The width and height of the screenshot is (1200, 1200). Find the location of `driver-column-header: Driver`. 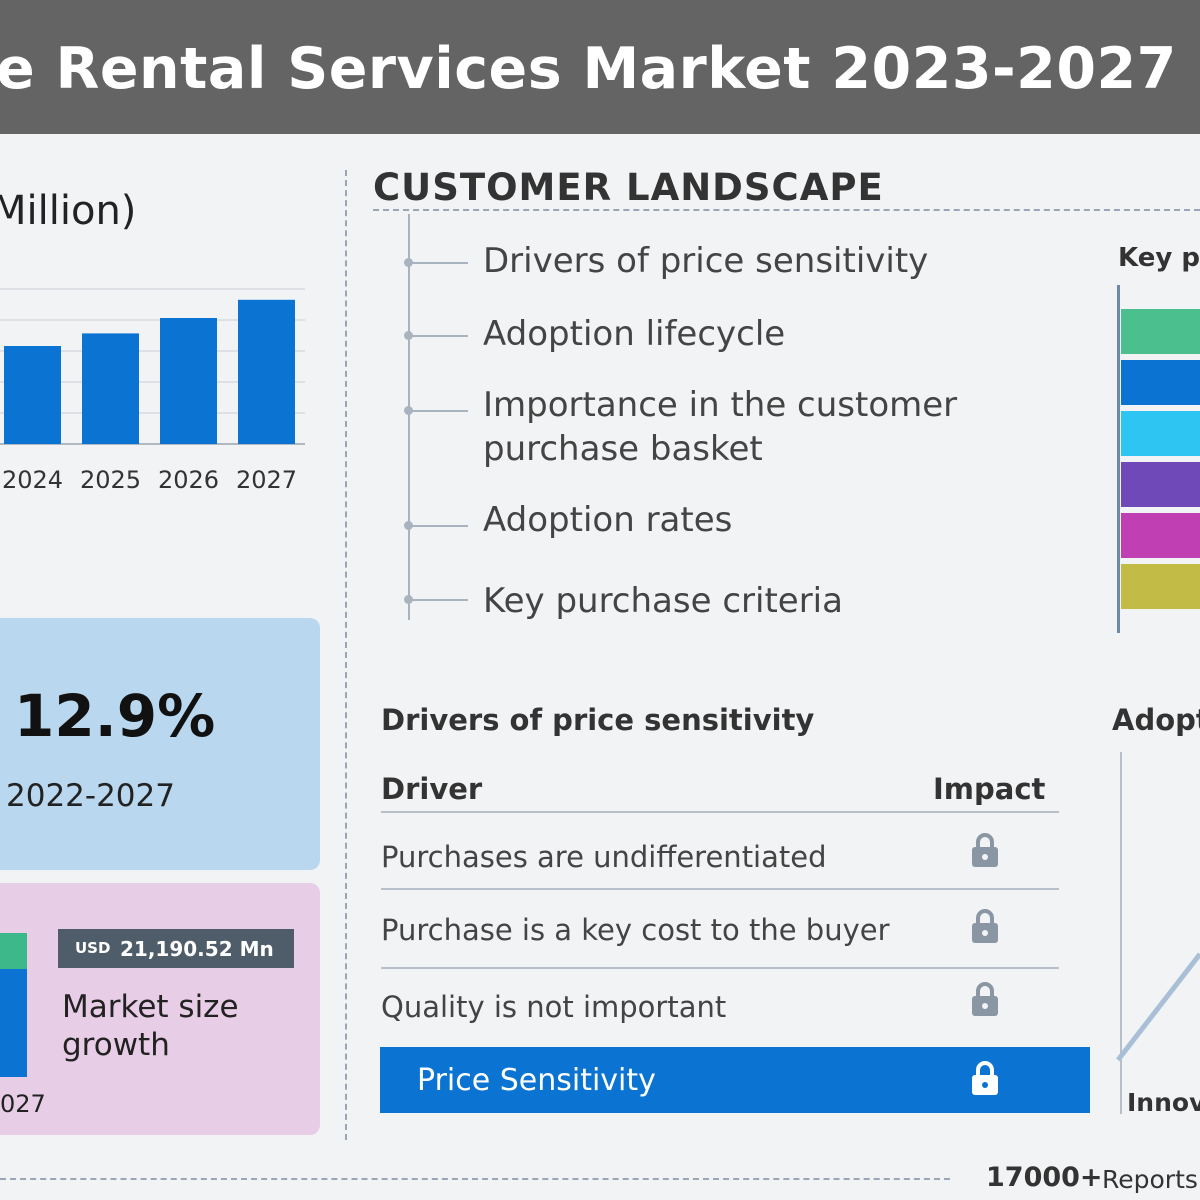

driver-column-header: Driver is located at coordinates (432, 789).